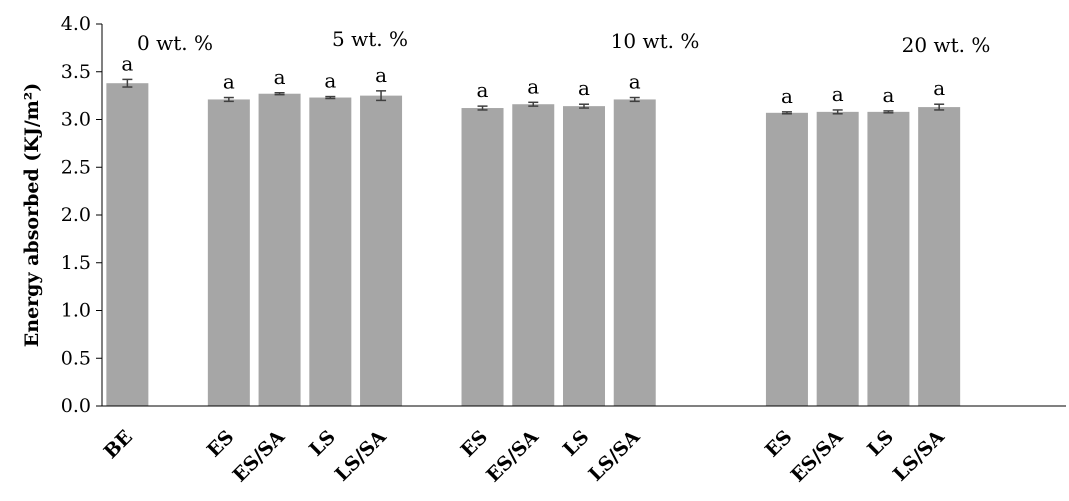 Image resolution: width=1069 pixels, height=501 pixels. I want to click on y-axis: 0.0 0.5 1.0 1.5 2.0 2.5 3.0 3.5 4.0, so click(82, 215).